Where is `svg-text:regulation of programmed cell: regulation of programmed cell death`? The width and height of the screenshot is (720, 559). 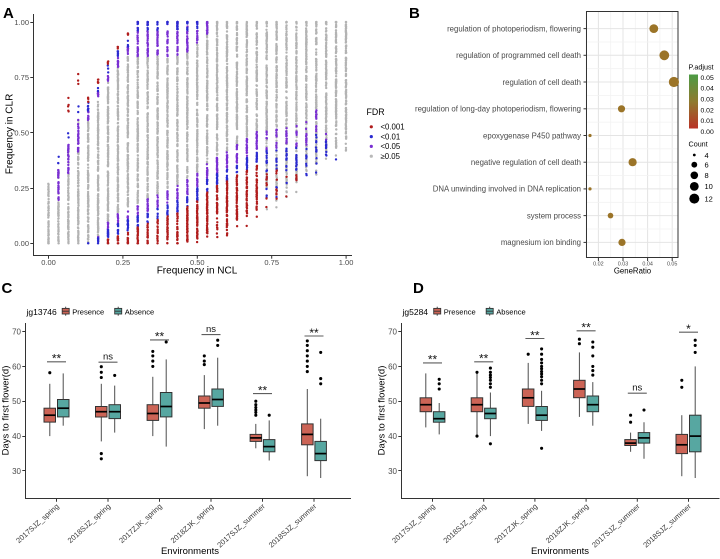
svg-text:regulation of programmed cell: regulation of programmed cell death is located at coordinates (518, 55).